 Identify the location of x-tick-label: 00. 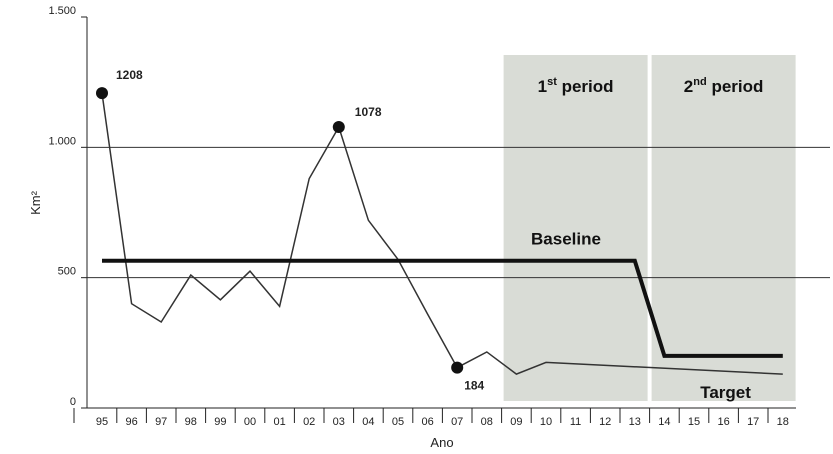
(250, 422).